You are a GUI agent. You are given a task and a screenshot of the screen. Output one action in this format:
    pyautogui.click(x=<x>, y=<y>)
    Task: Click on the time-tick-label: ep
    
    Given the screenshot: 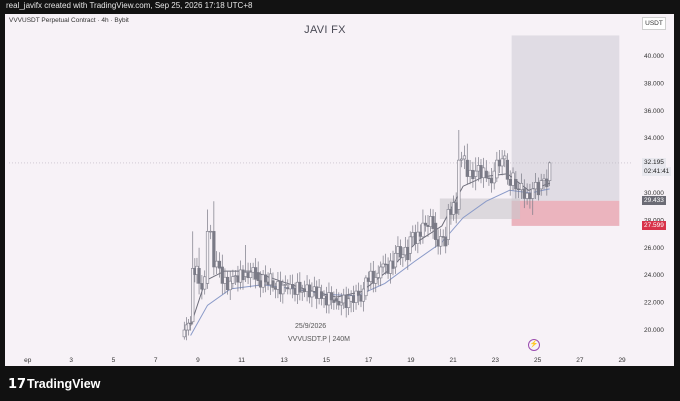 What is the action you would take?
    pyautogui.click(x=28, y=360)
    